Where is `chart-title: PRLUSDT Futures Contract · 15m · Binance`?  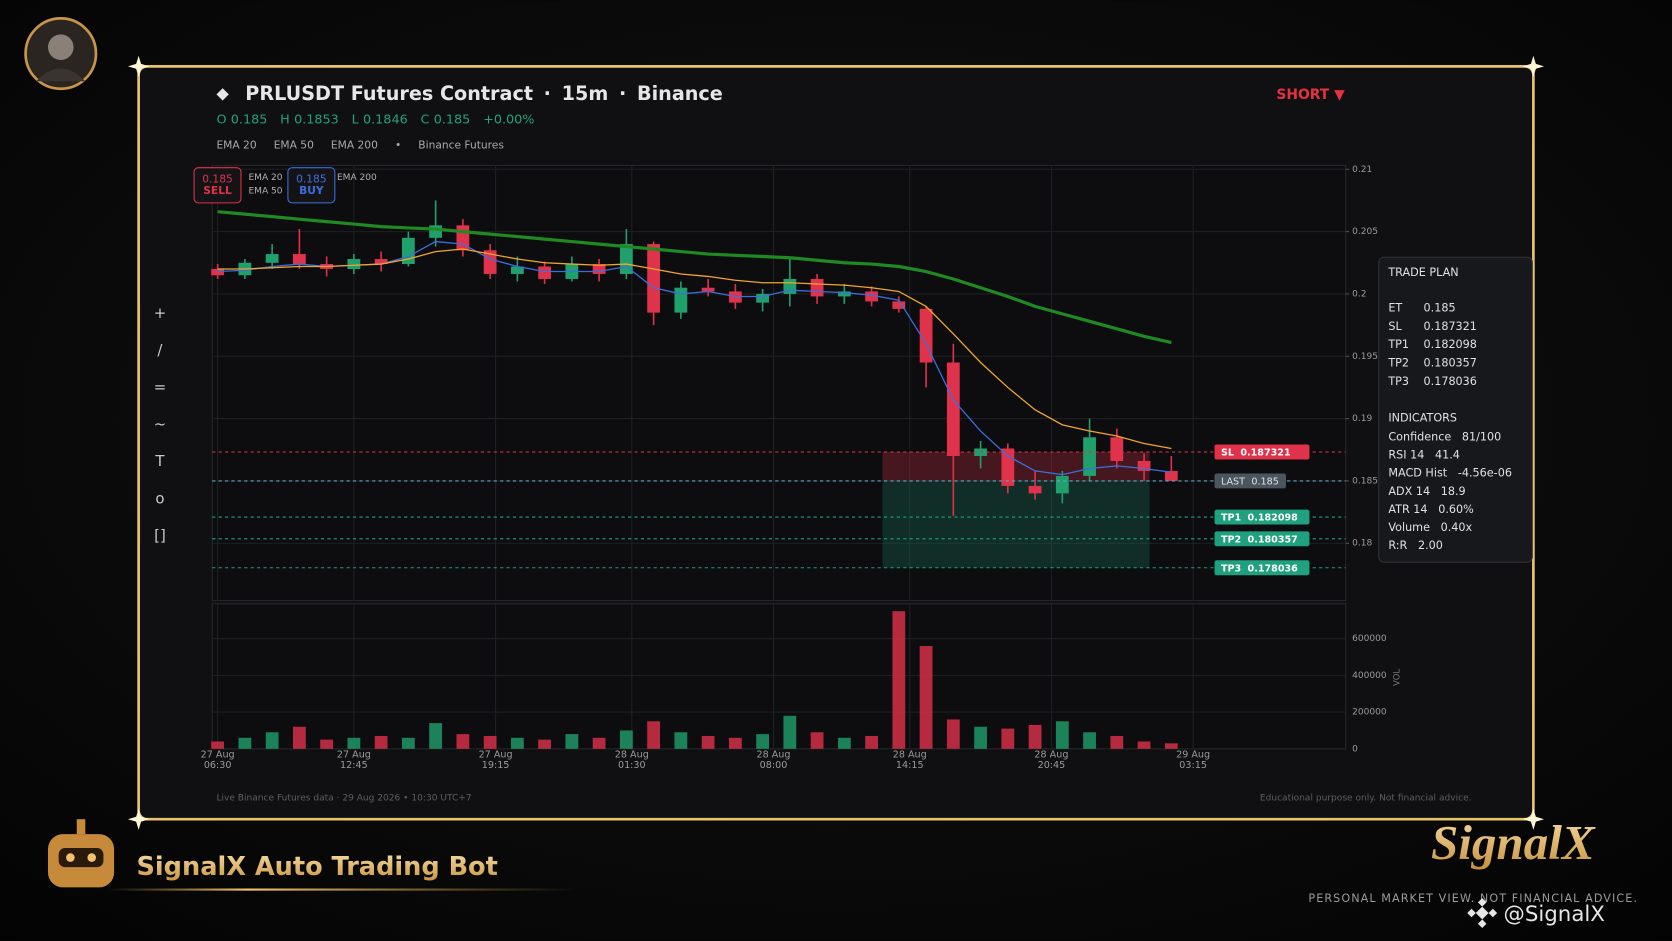
chart-title: PRLUSDT Futures Contract · 15m · Binance is located at coordinates (484, 93).